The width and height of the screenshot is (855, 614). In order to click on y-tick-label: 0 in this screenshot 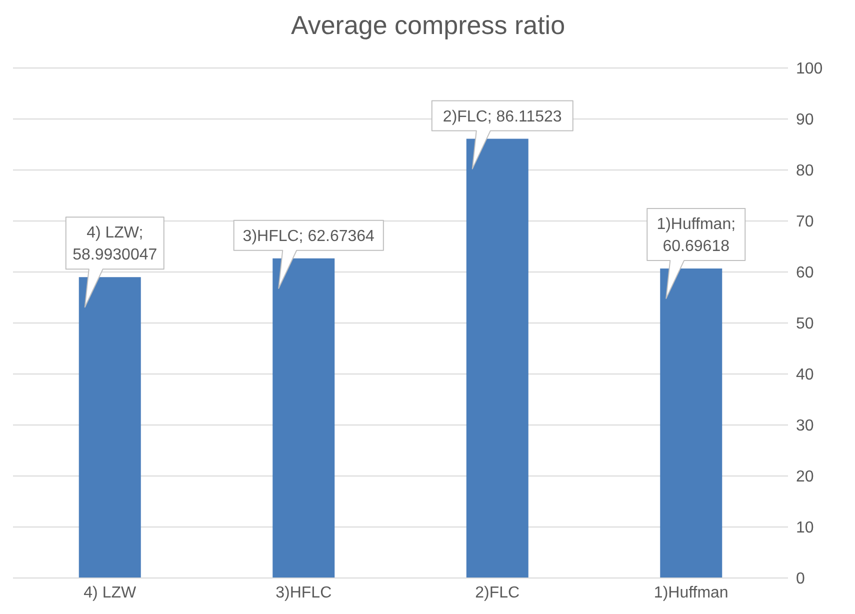, I will do `click(800, 579)`.